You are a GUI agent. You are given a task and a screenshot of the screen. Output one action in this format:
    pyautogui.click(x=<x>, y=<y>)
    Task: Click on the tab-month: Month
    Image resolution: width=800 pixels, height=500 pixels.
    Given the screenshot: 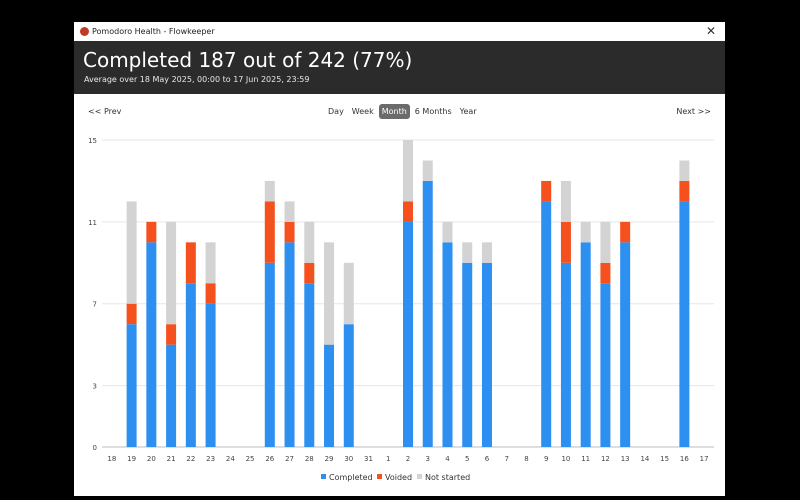 What is the action you would take?
    pyautogui.click(x=394, y=111)
    